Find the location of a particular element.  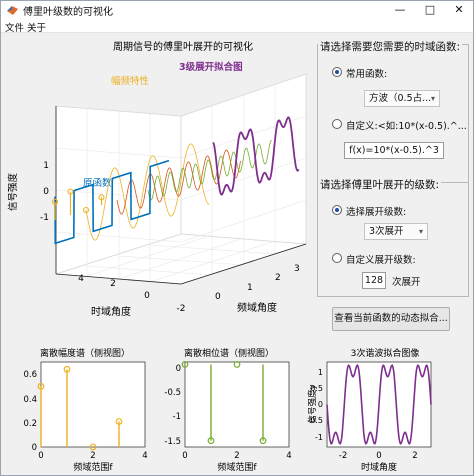

minimize-button: — is located at coordinates (400, 9).